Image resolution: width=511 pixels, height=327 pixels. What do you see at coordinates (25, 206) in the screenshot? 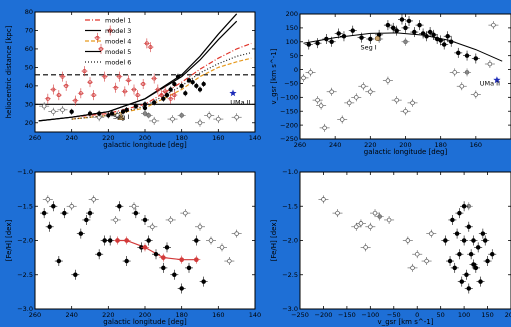
I see `panel_c-ytick-label: −1.5` at bounding box center [25, 206].